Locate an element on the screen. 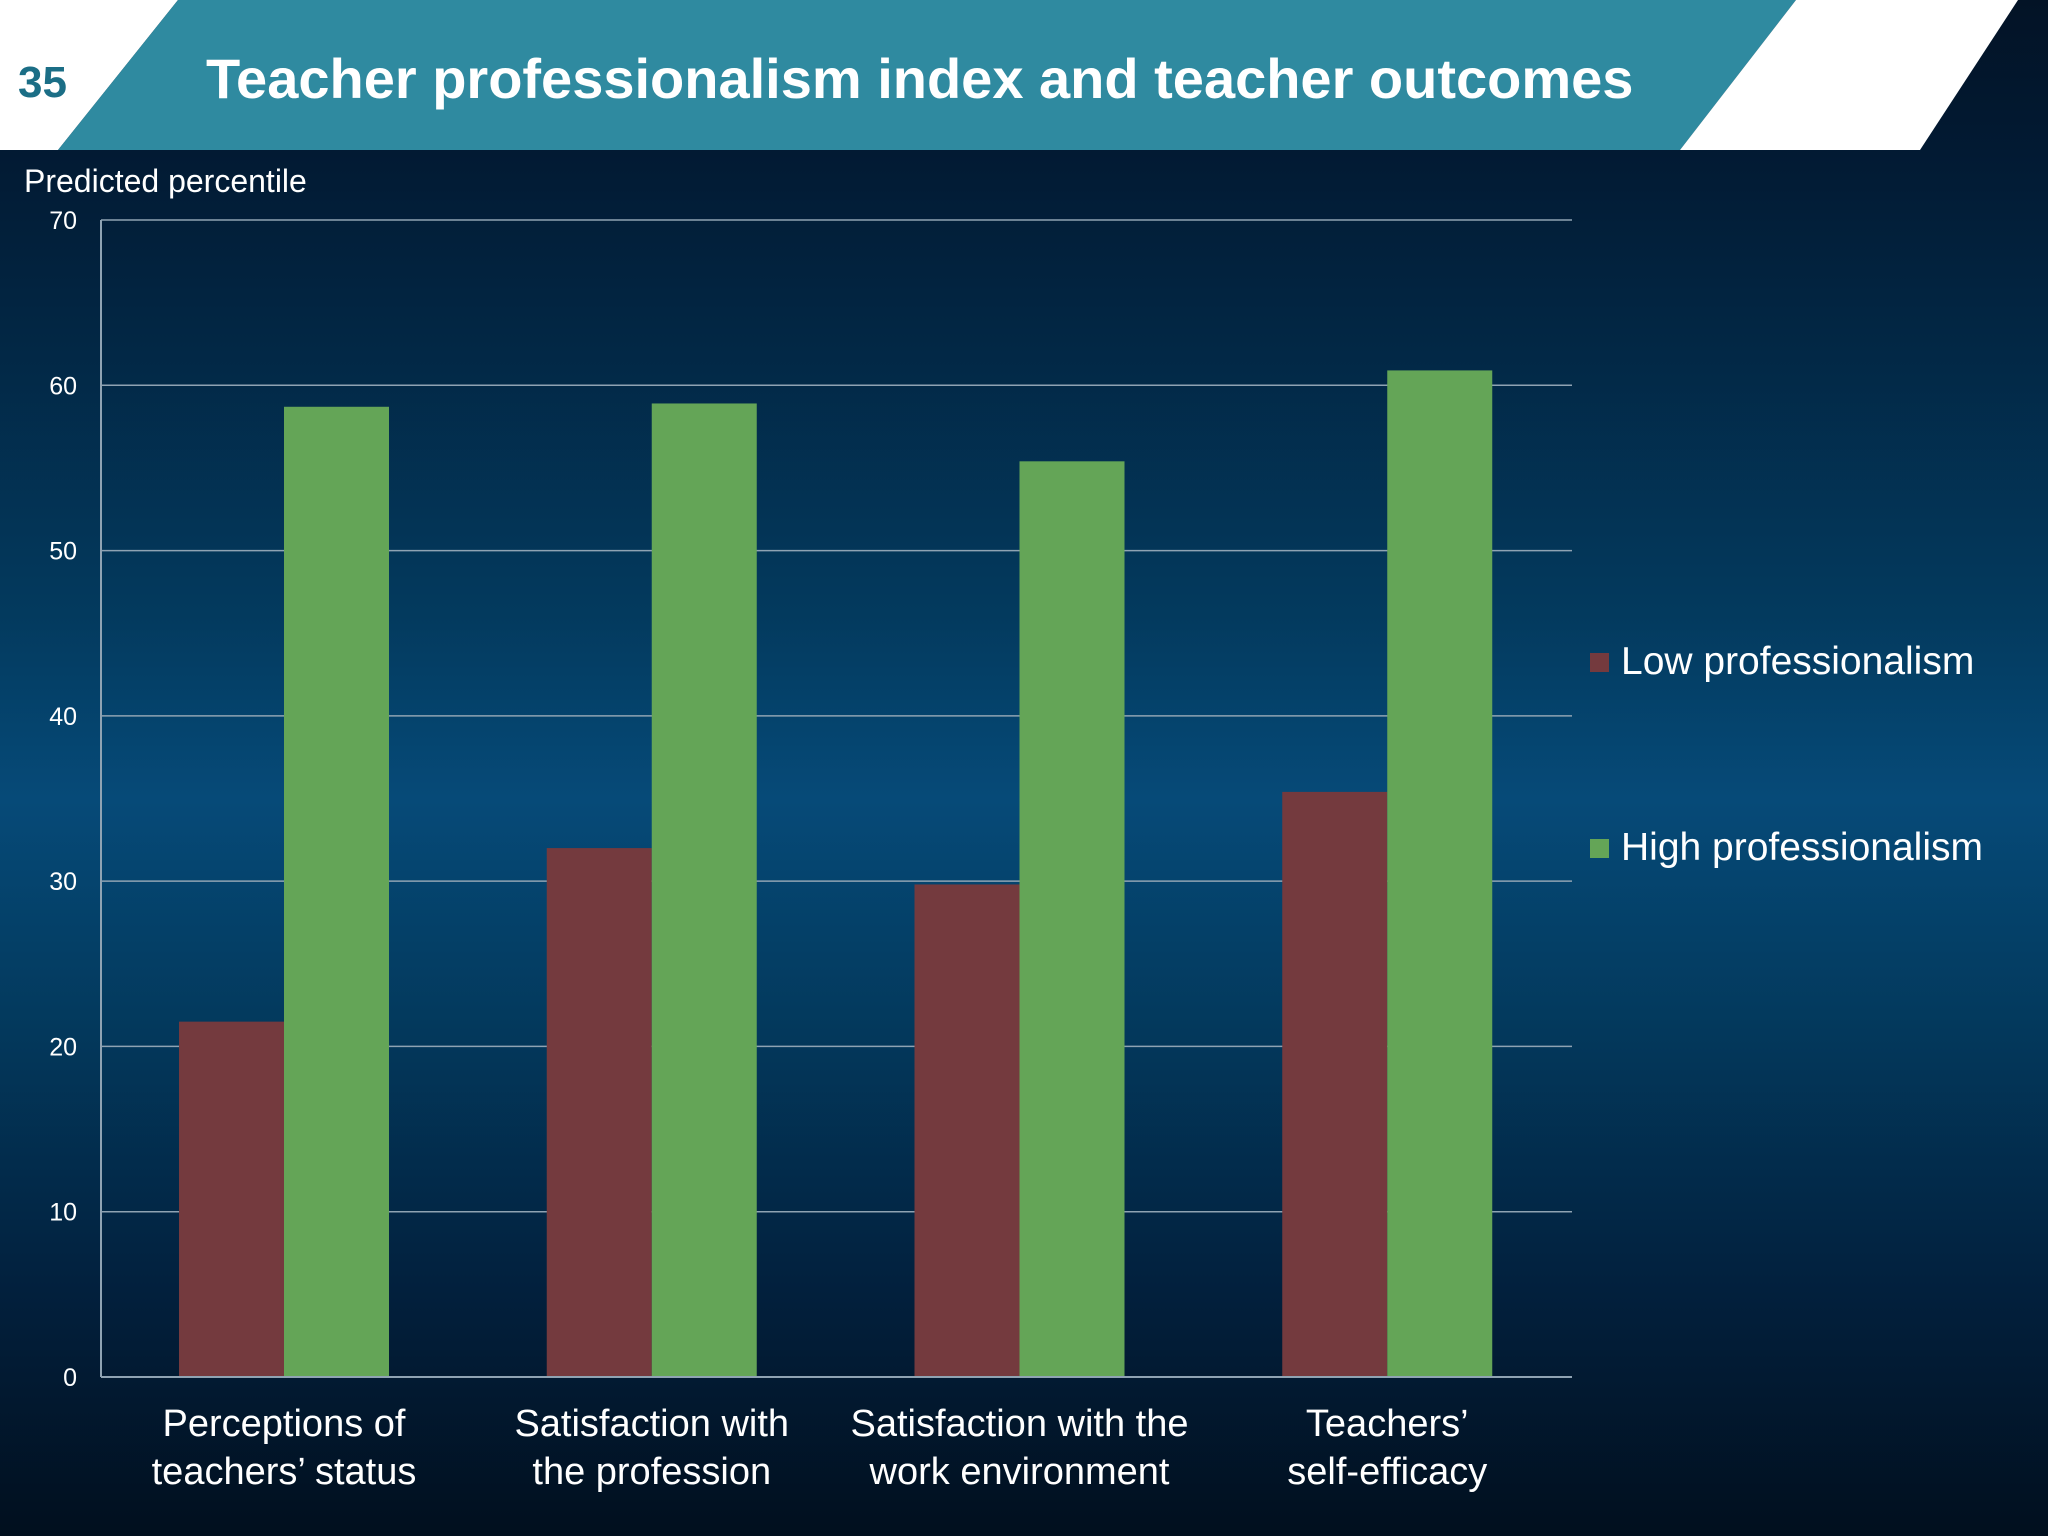 This screenshot has width=2048, height=1536. legend: Low professionalism High professionalism is located at coordinates (1810, 826).